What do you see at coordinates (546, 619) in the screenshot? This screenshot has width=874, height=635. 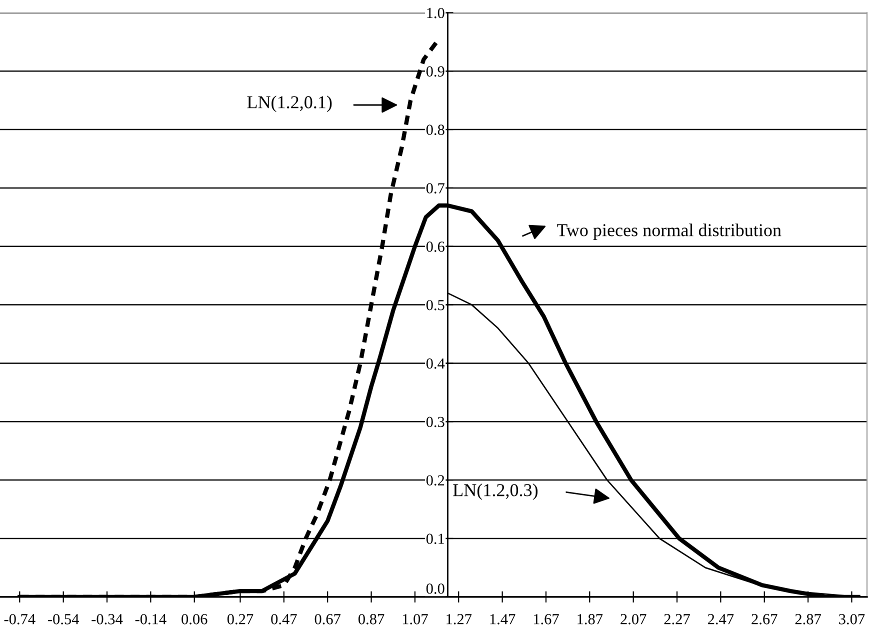 I see `x-tick-label: 1.67` at bounding box center [546, 619].